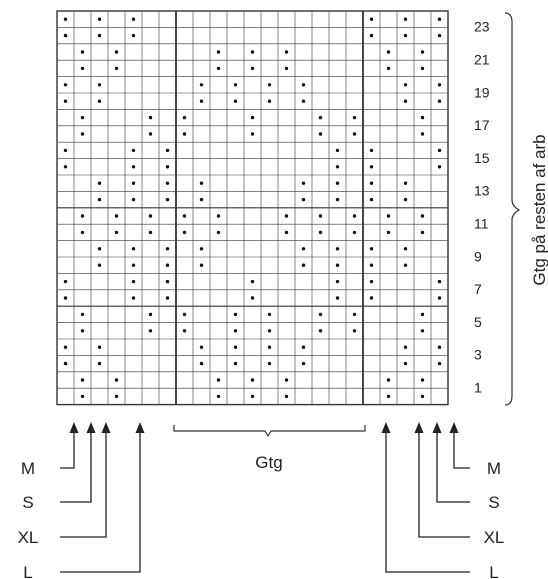  What do you see at coordinates (478, 322) in the screenshot?
I see `row-number: 5` at bounding box center [478, 322].